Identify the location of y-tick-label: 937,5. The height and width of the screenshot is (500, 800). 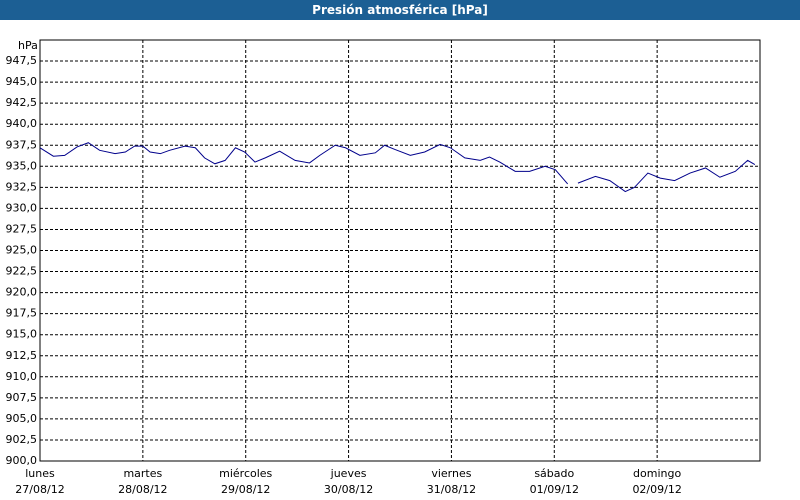
(22, 144).